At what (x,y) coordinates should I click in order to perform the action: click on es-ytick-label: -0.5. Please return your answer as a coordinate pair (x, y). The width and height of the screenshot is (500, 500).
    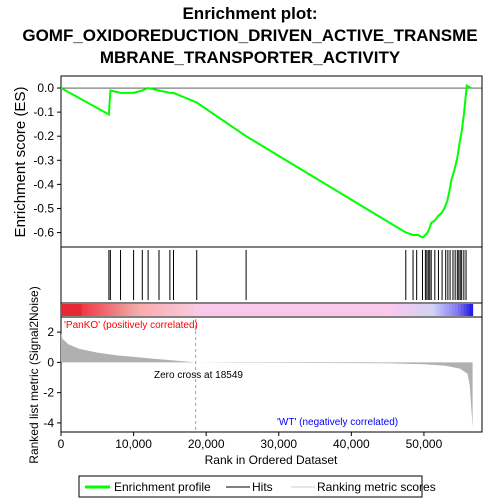
    Looking at the image, I should click on (43, 208).